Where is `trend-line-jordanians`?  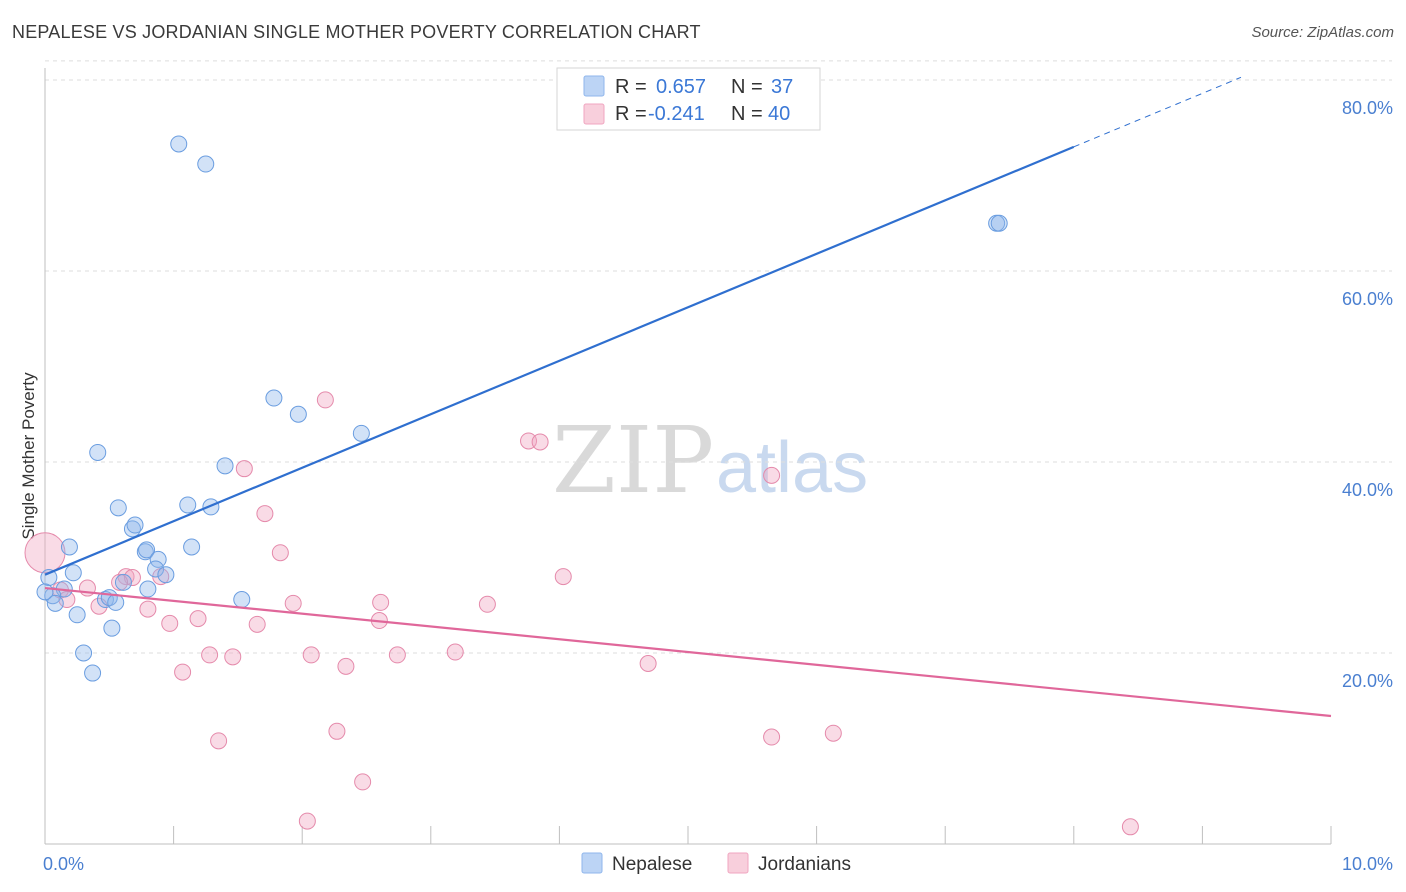 trend-line-jordanians is located at coordinates (688, 652).